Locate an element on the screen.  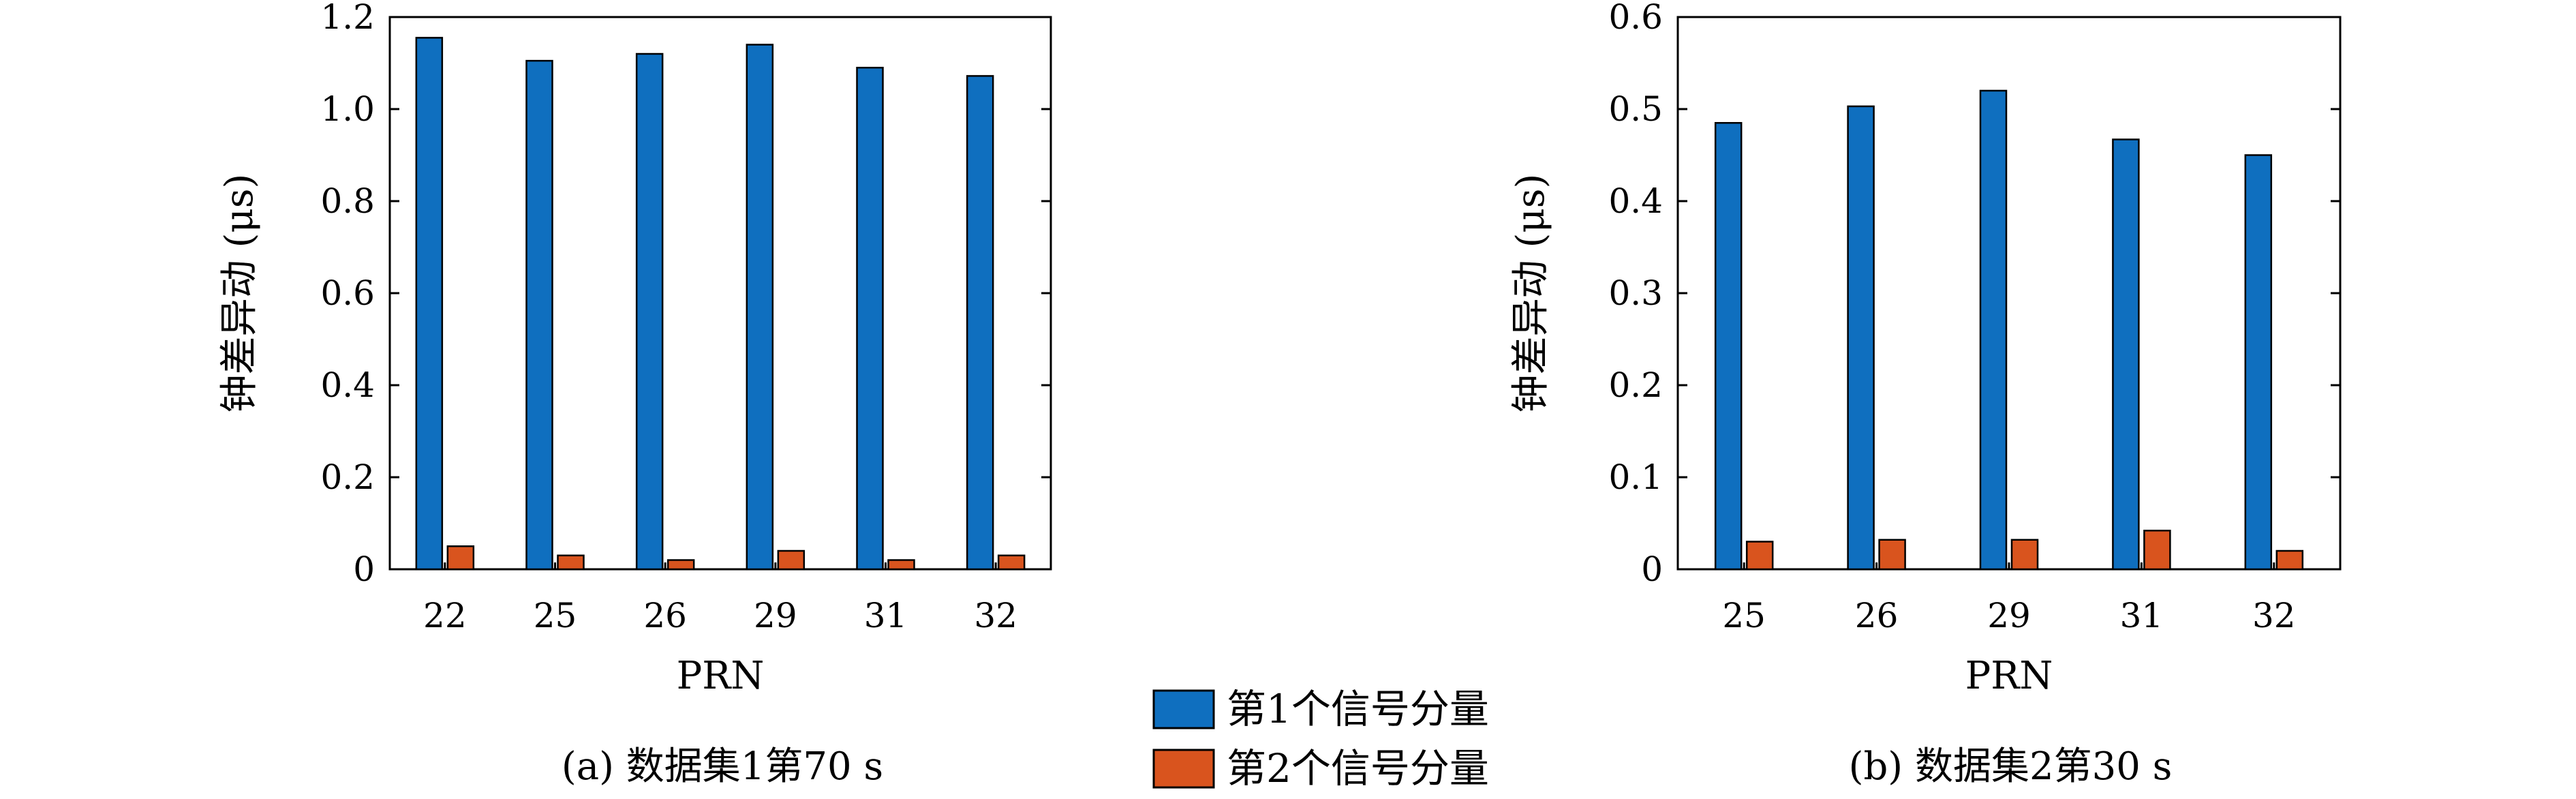
panel-a-ytick-label: 0.2 is located at coordinates (348, 477).